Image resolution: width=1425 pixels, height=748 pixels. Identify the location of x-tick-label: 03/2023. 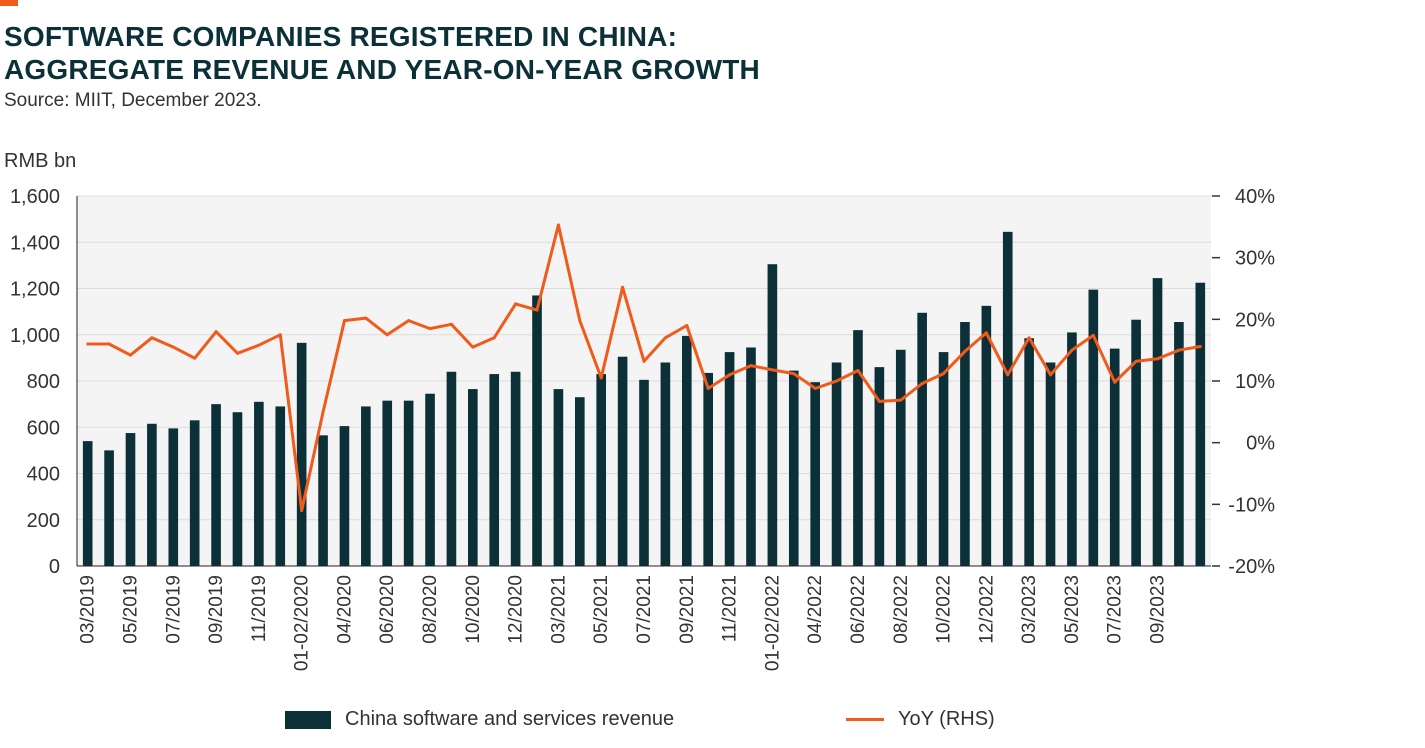
(1029, 609).